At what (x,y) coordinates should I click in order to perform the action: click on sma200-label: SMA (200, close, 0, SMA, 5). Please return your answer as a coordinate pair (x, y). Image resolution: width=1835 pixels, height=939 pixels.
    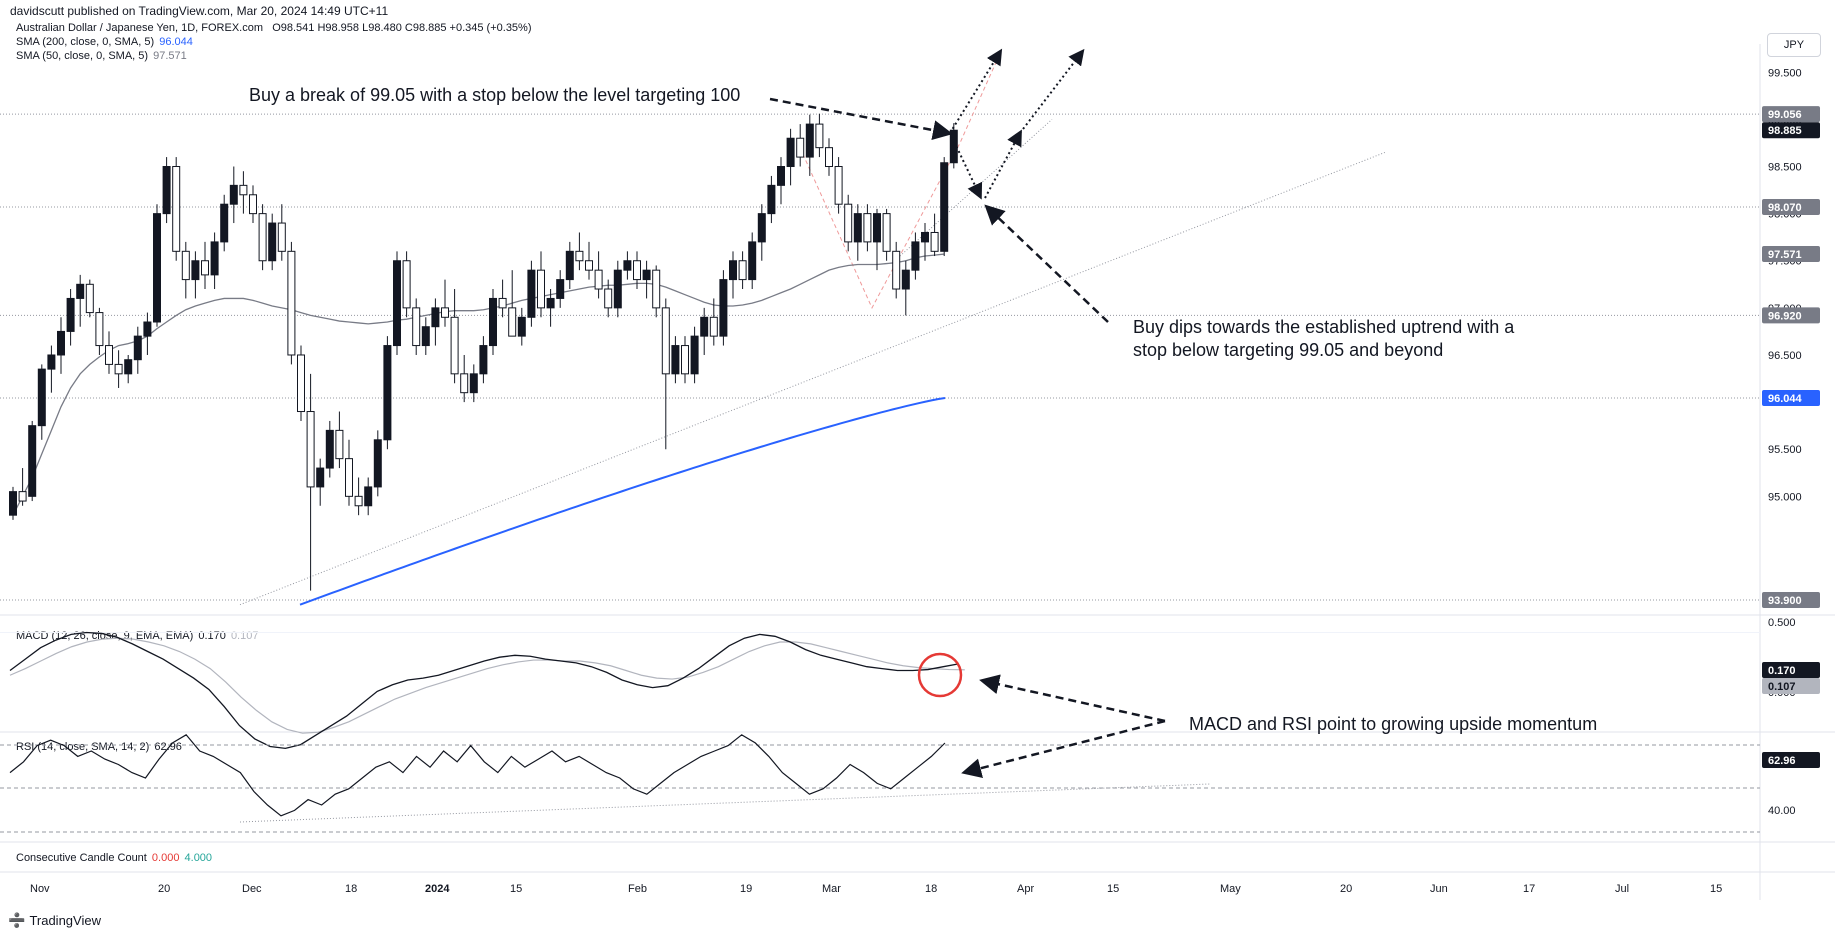
    Looking at the image, I should click on (85, 42).